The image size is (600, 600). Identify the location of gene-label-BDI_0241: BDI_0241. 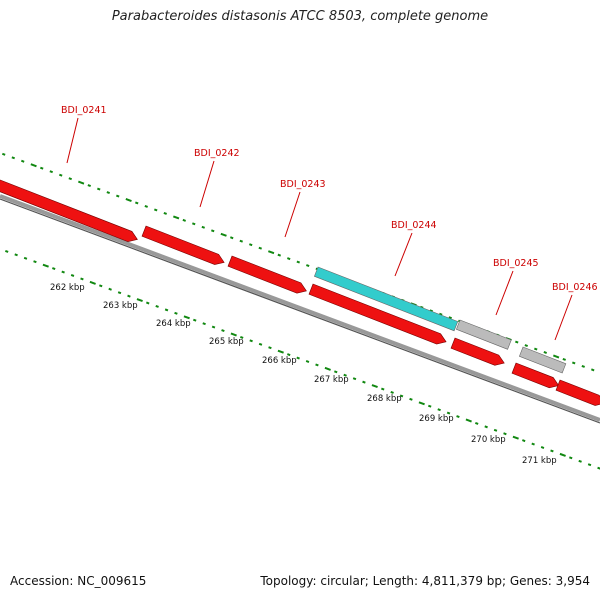
(84, 110).